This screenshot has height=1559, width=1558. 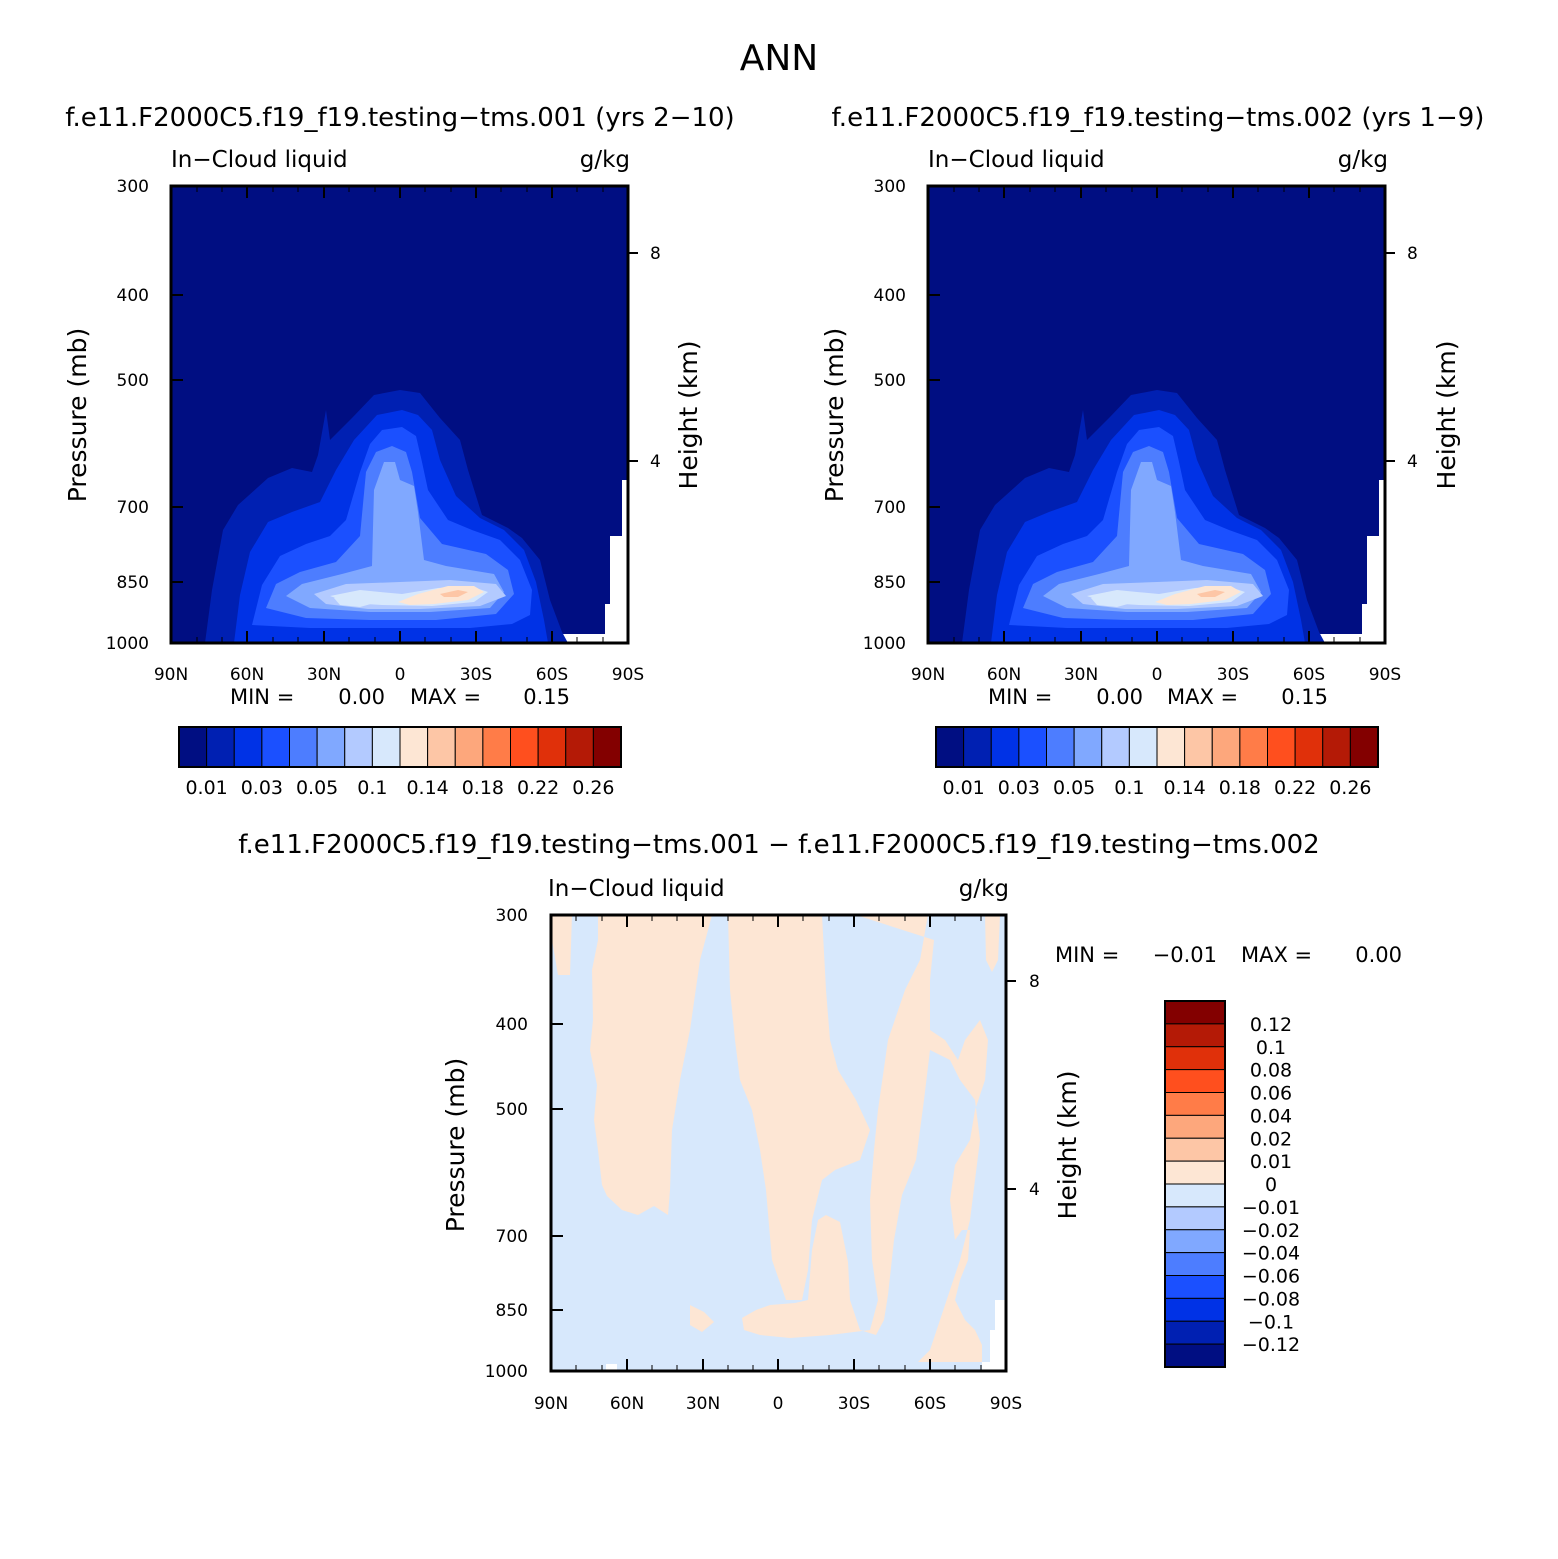 I want to click on panel1-variable-label: In−Cloud liquid, so click(x=259, y=160).